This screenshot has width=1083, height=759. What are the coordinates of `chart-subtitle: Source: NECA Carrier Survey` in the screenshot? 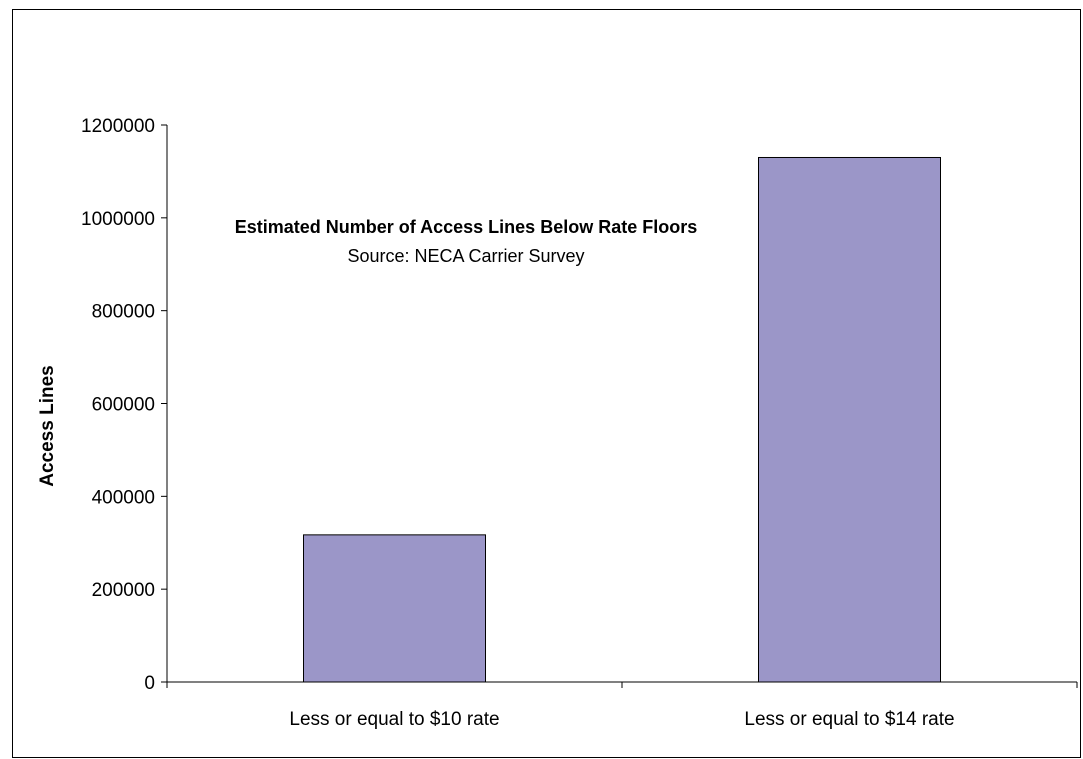 It's located at (465, 256).